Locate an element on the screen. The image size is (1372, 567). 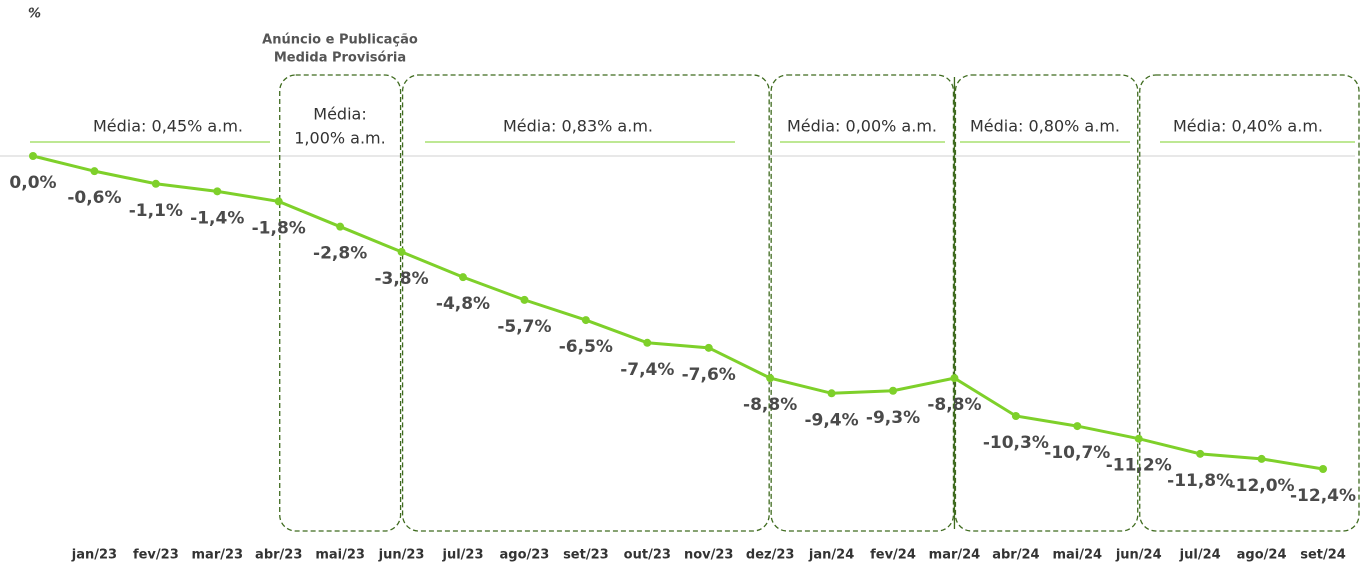
x-tick-label: jun/24 is located at coordinates (1138, 555).